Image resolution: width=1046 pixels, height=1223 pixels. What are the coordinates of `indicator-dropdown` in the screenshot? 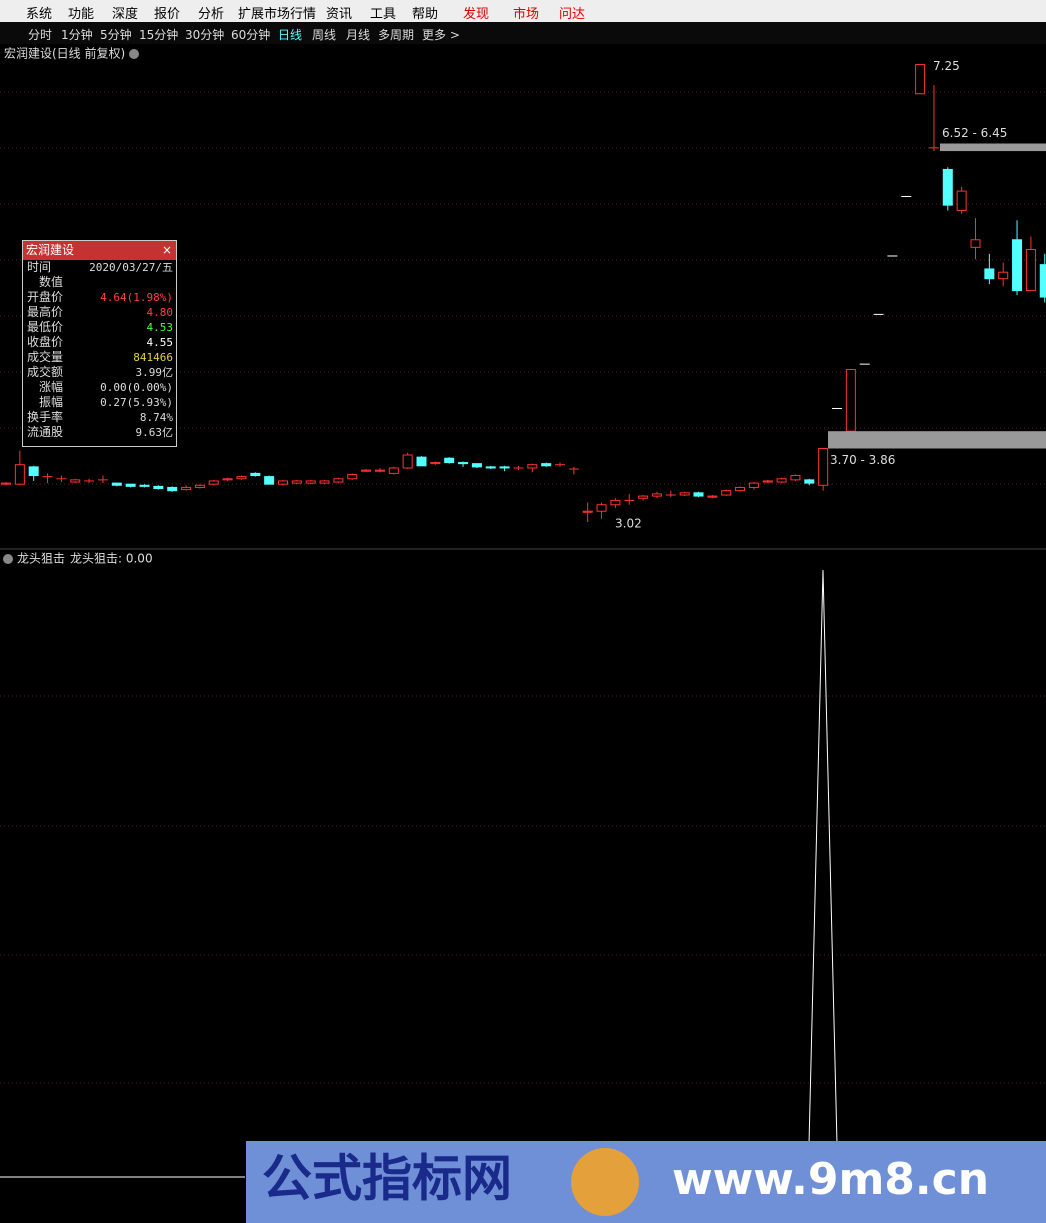 It's located at (8, 559).